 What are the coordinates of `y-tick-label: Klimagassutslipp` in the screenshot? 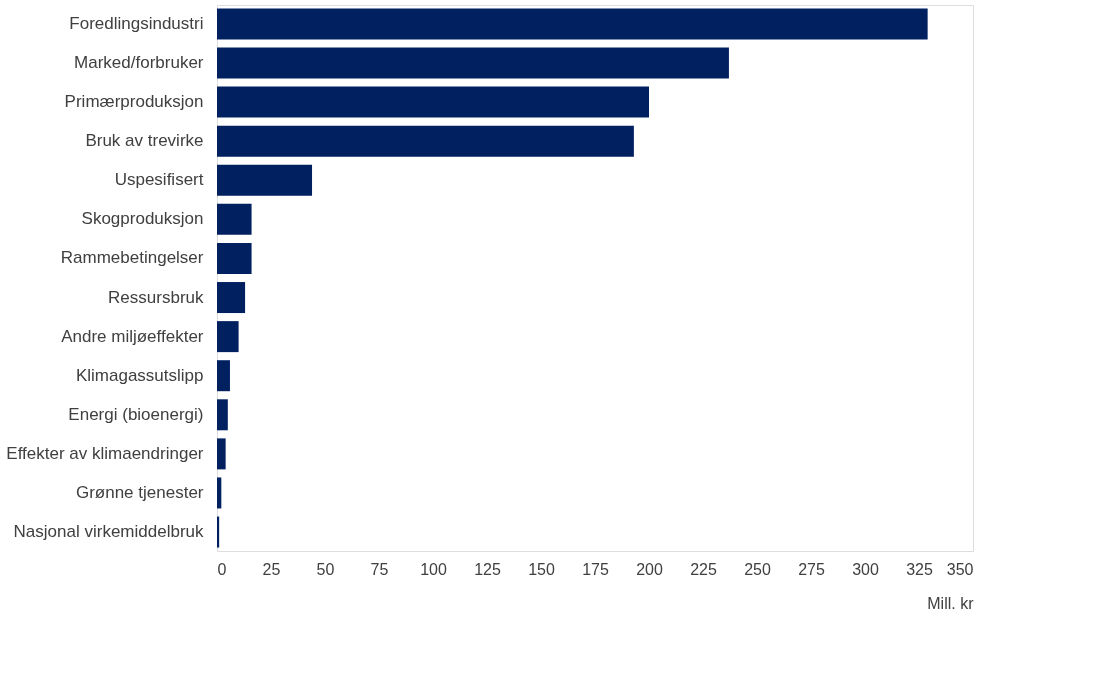 It's located at (139, 375).